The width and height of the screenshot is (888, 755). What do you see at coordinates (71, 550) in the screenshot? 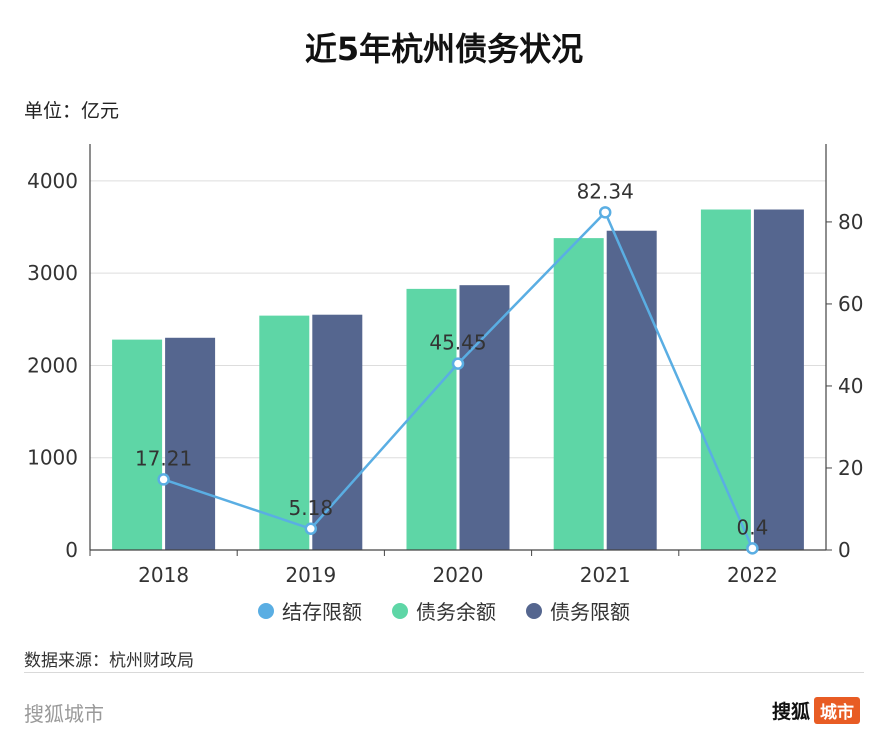
I see `y-left-tick-label: 0` at bounding box center [71, 550].